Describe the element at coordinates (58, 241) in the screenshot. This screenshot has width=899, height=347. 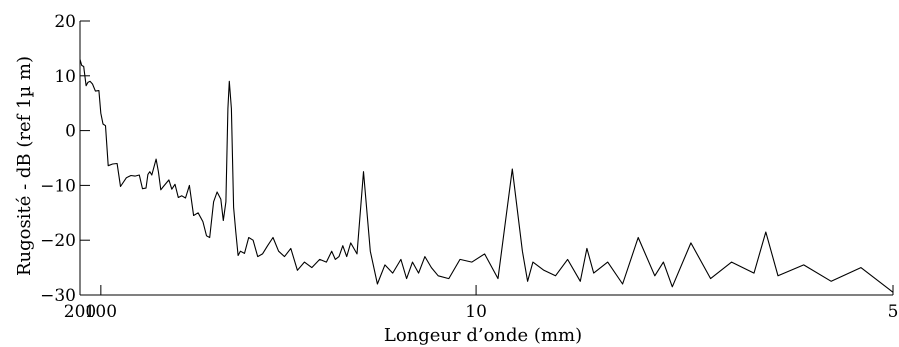
I see `y-tick-label: −20` at that location.